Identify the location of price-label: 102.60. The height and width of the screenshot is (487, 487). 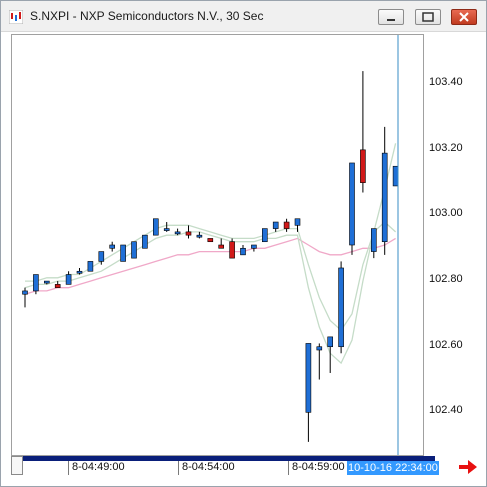
(446, 344).